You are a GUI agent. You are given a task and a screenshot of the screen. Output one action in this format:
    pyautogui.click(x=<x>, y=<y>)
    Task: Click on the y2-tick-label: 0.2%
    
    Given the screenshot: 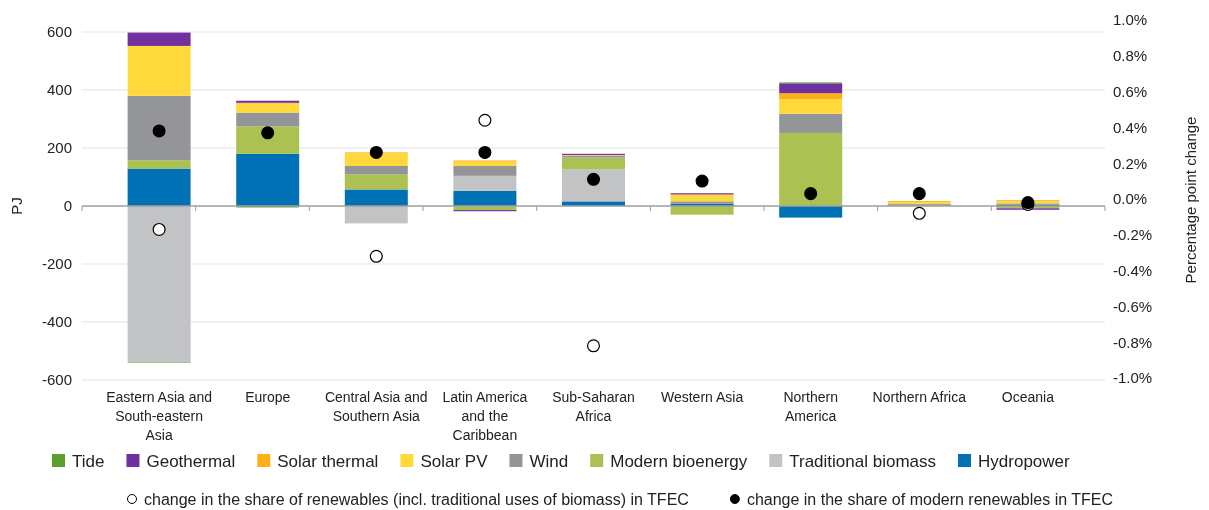 What is the action you would take?
    pyautogui.click(x=1130, y=163)
    